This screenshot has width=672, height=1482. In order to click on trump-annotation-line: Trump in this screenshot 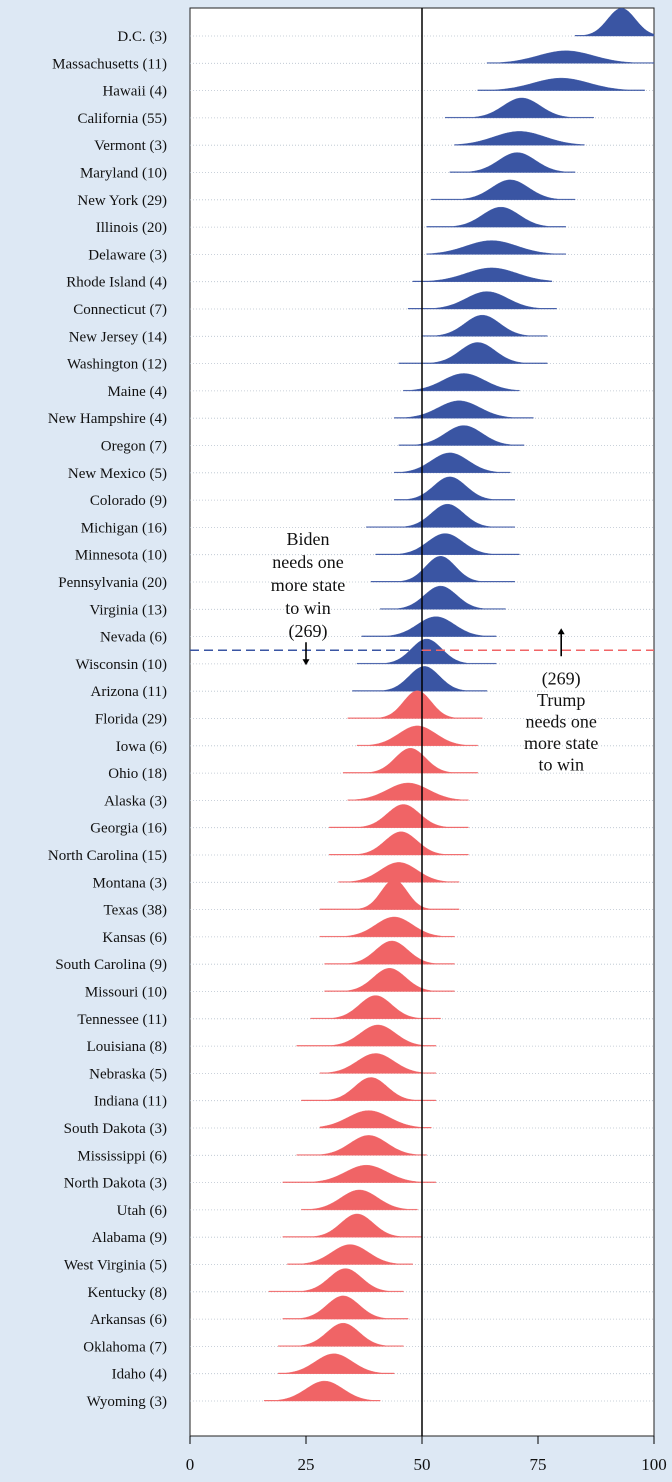, I will do `click(561, 700)`.